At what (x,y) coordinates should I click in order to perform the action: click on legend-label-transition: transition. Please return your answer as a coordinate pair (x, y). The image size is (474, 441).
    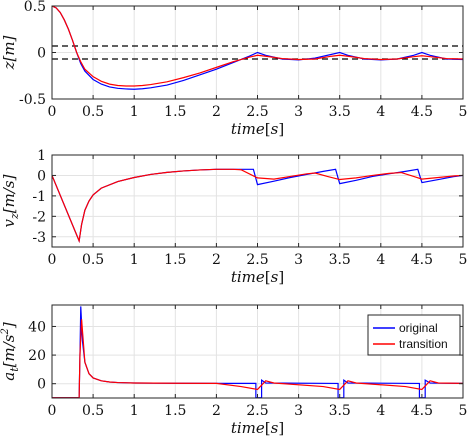
    Looking at the image, I should click on (423, 344).